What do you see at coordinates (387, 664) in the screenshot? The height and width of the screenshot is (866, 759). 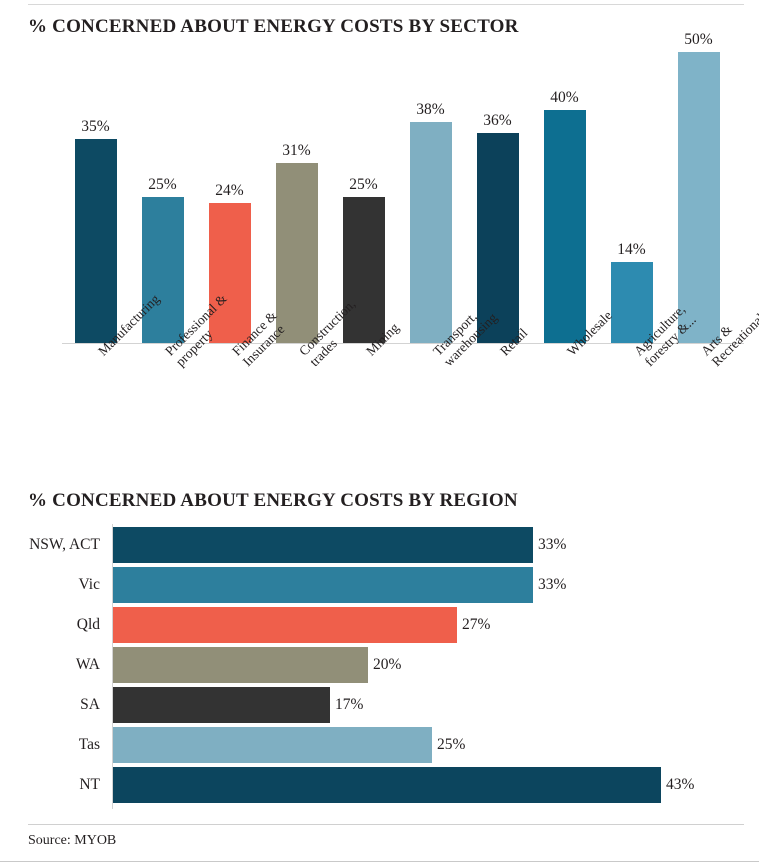 I see `region-bar-value-label: 20%` at bounding box center [387, 664].